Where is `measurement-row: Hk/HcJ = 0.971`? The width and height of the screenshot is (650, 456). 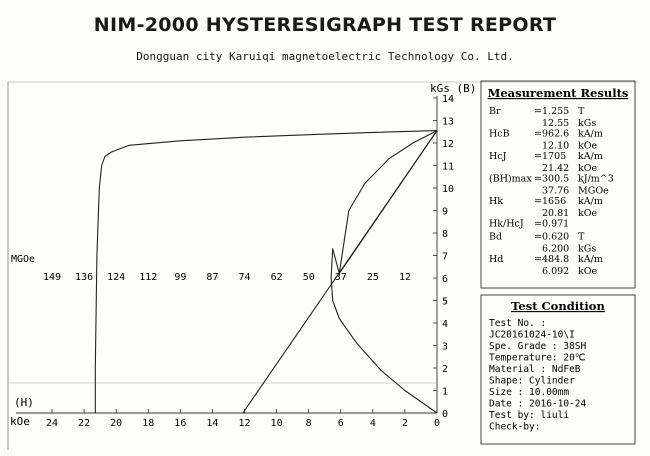 measurement-row: Hk/HcJ = 0.971 is located at coordinates (529, 224).